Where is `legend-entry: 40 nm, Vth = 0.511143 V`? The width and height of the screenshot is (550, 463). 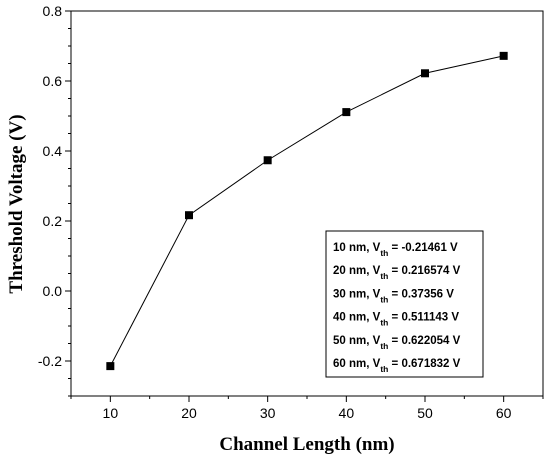
legend-entry: 40 nm, Vth = 0.511143 V is located at coordinates (396, 320).